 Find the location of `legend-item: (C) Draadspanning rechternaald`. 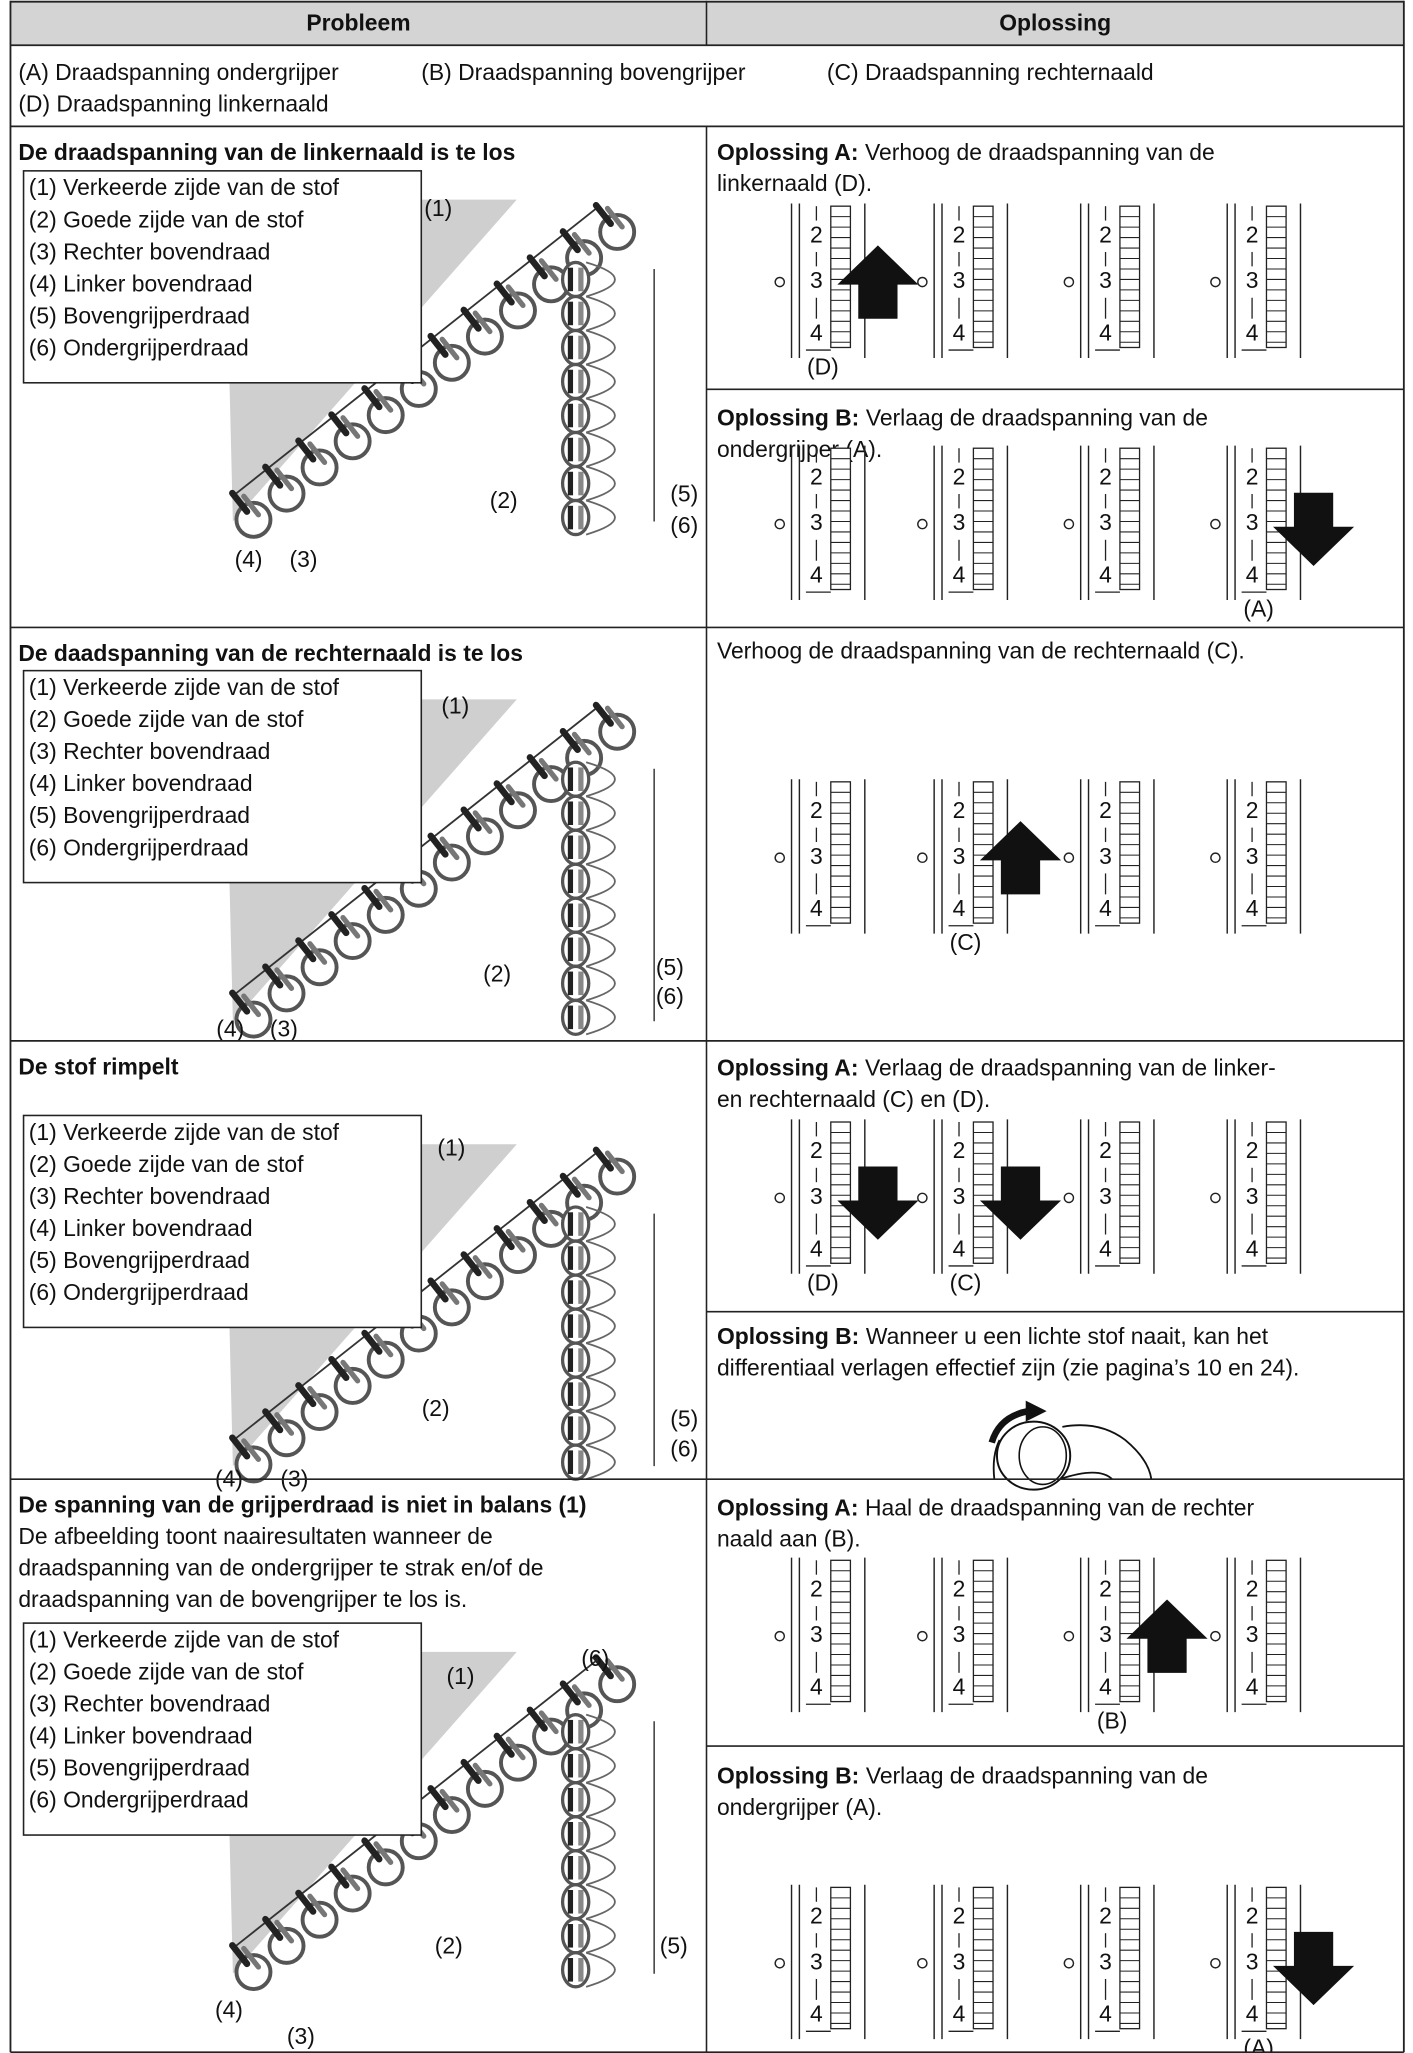

legend-item: (C) Draadspanning rechternaald is located at coordinates (990, 72).